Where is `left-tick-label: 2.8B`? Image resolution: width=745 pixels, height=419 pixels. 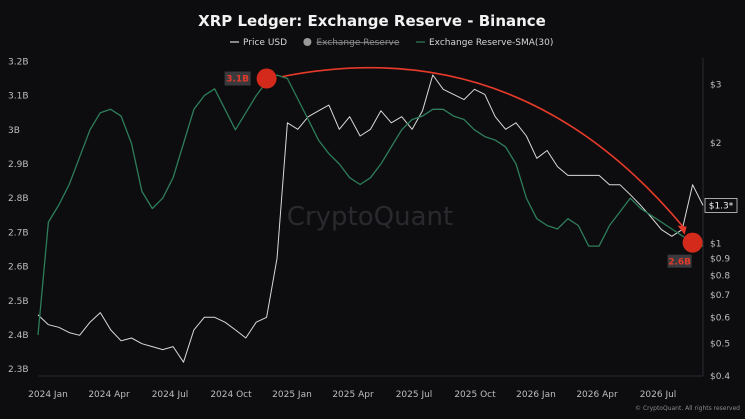 left-tick-label: 2.8B is located at coordinates (18, 199).